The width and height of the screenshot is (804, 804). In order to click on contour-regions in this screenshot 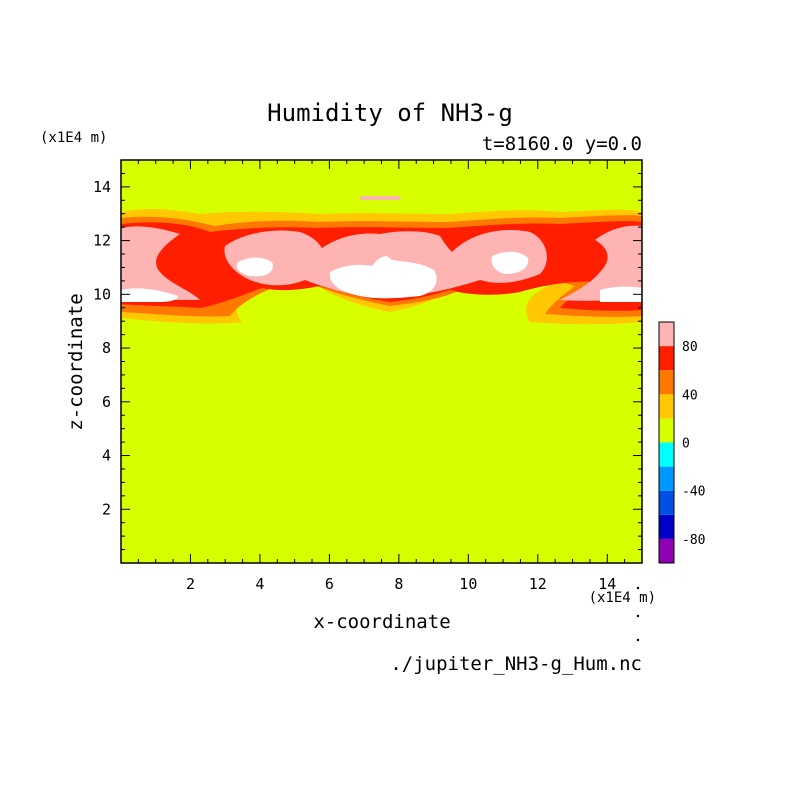, I will do `click(381, 260)`.